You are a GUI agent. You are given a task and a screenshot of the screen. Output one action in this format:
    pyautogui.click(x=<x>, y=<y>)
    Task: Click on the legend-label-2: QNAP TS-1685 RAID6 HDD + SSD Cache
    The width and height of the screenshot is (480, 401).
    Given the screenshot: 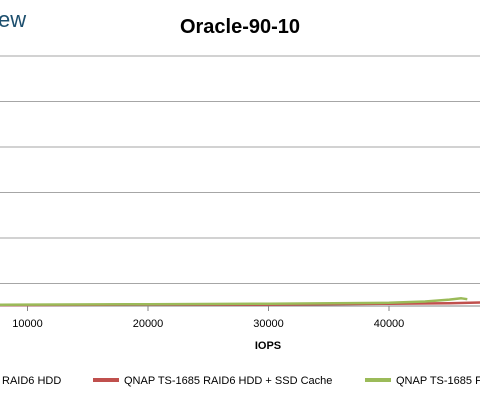 What is the action you would take?
    pyautogui.click(x=228, y=381)
    